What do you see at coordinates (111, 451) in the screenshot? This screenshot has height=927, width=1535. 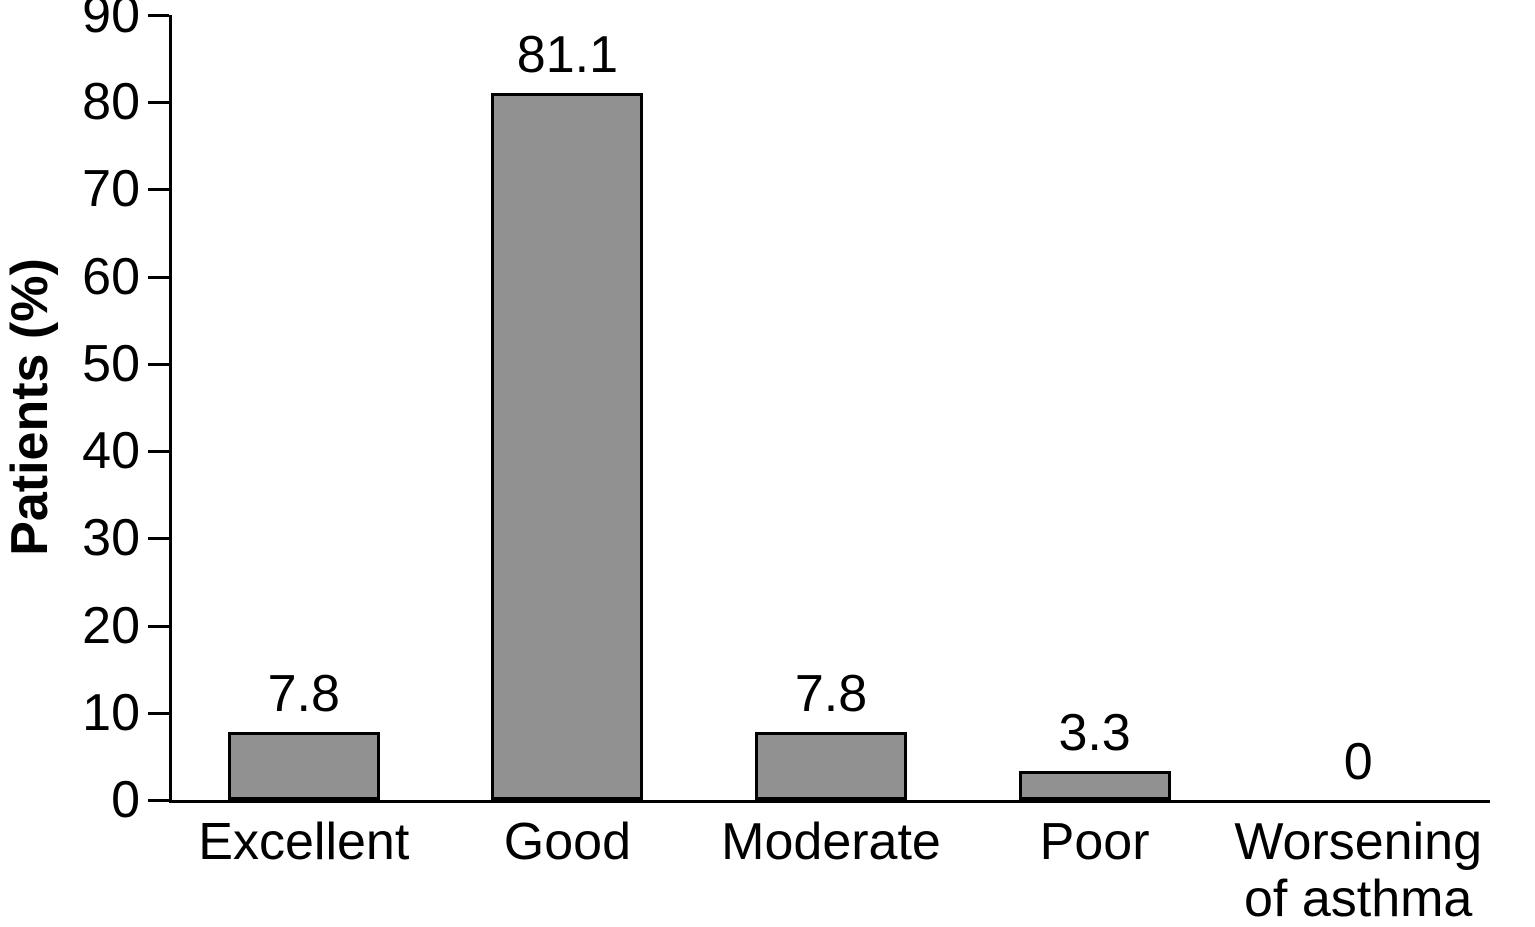 I see `y-tick-label: 40` at bounding box center [111, 451].